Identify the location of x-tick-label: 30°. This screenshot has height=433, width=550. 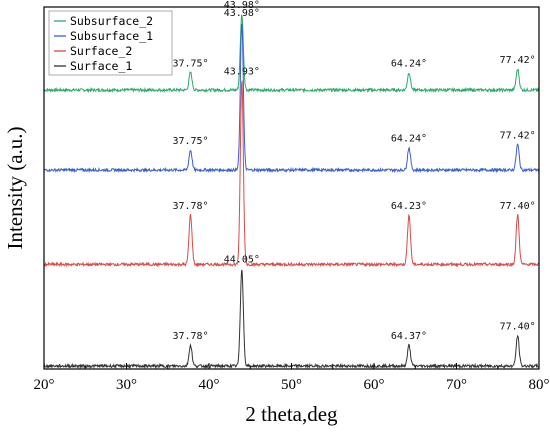
(126, 385).